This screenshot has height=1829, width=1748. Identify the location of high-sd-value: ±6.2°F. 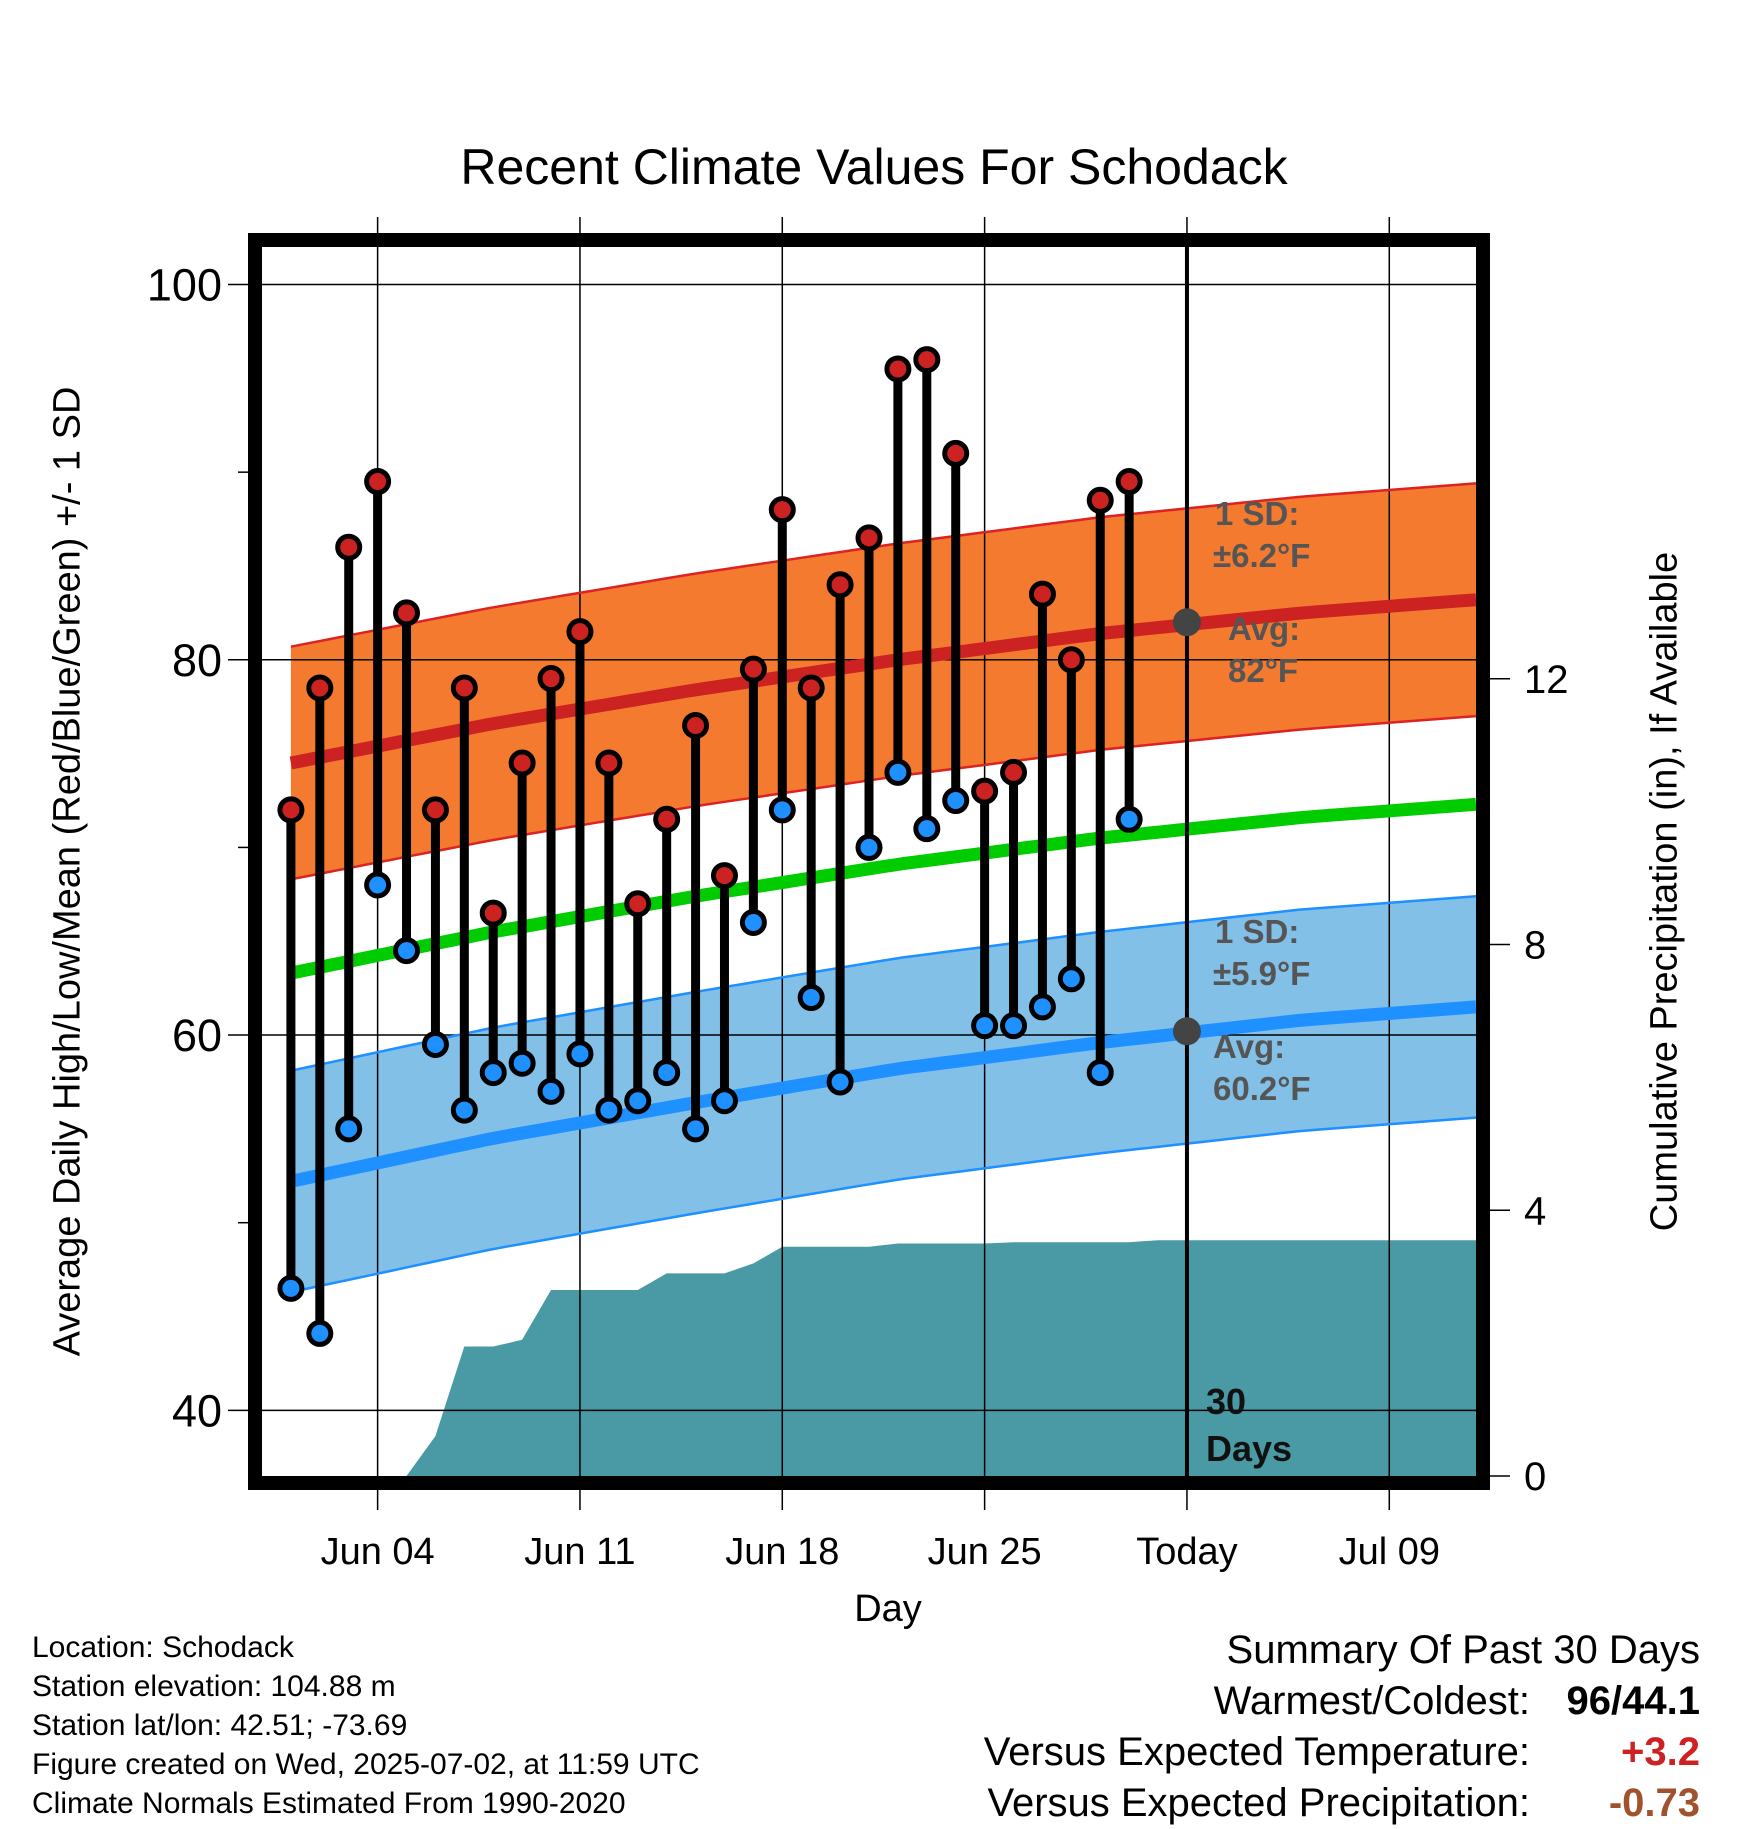
(1261, 555).